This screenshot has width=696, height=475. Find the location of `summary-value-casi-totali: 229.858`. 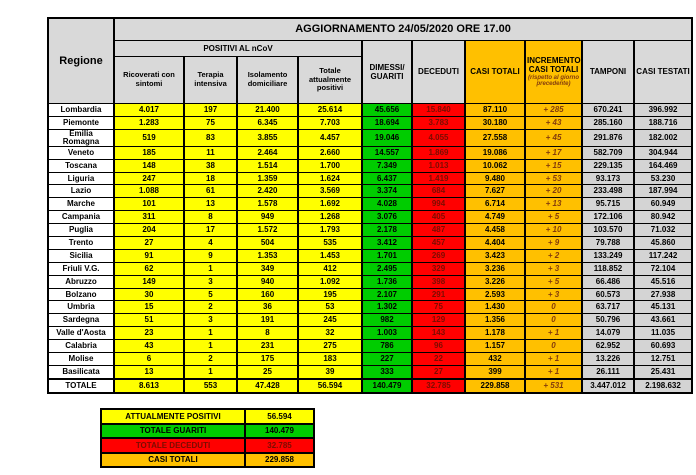

summary-value-casi-totali: 229.858 is located at coordinates (279, 459).